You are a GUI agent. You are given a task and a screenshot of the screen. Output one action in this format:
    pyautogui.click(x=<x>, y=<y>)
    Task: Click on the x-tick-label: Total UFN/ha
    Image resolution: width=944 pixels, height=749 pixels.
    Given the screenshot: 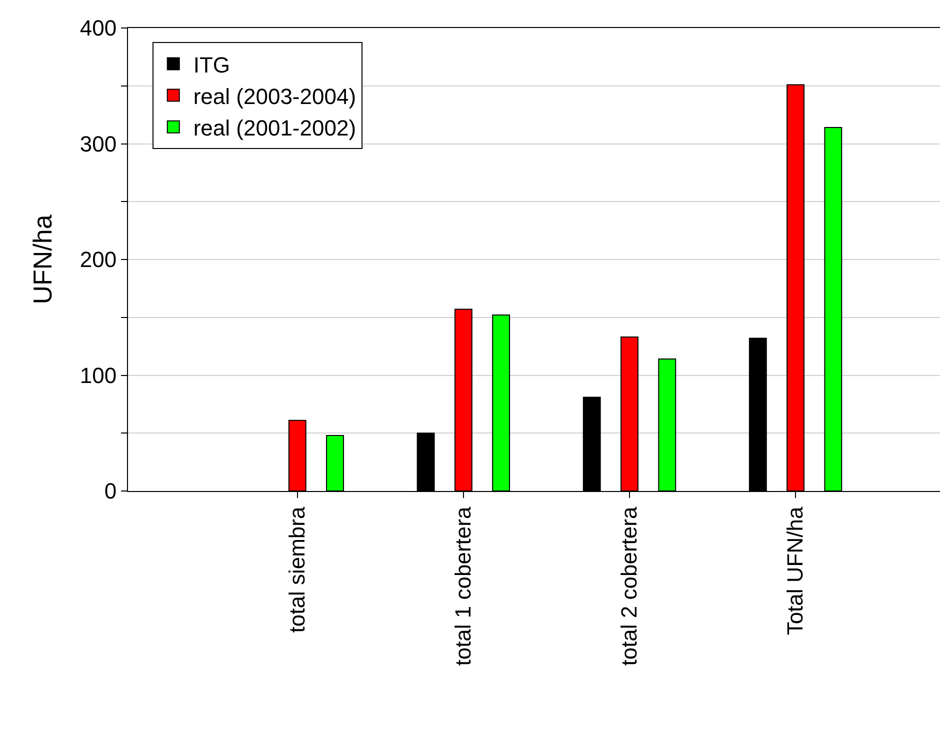 What is the action you would take?
    pyautogui.click(x=795, y=571)
    